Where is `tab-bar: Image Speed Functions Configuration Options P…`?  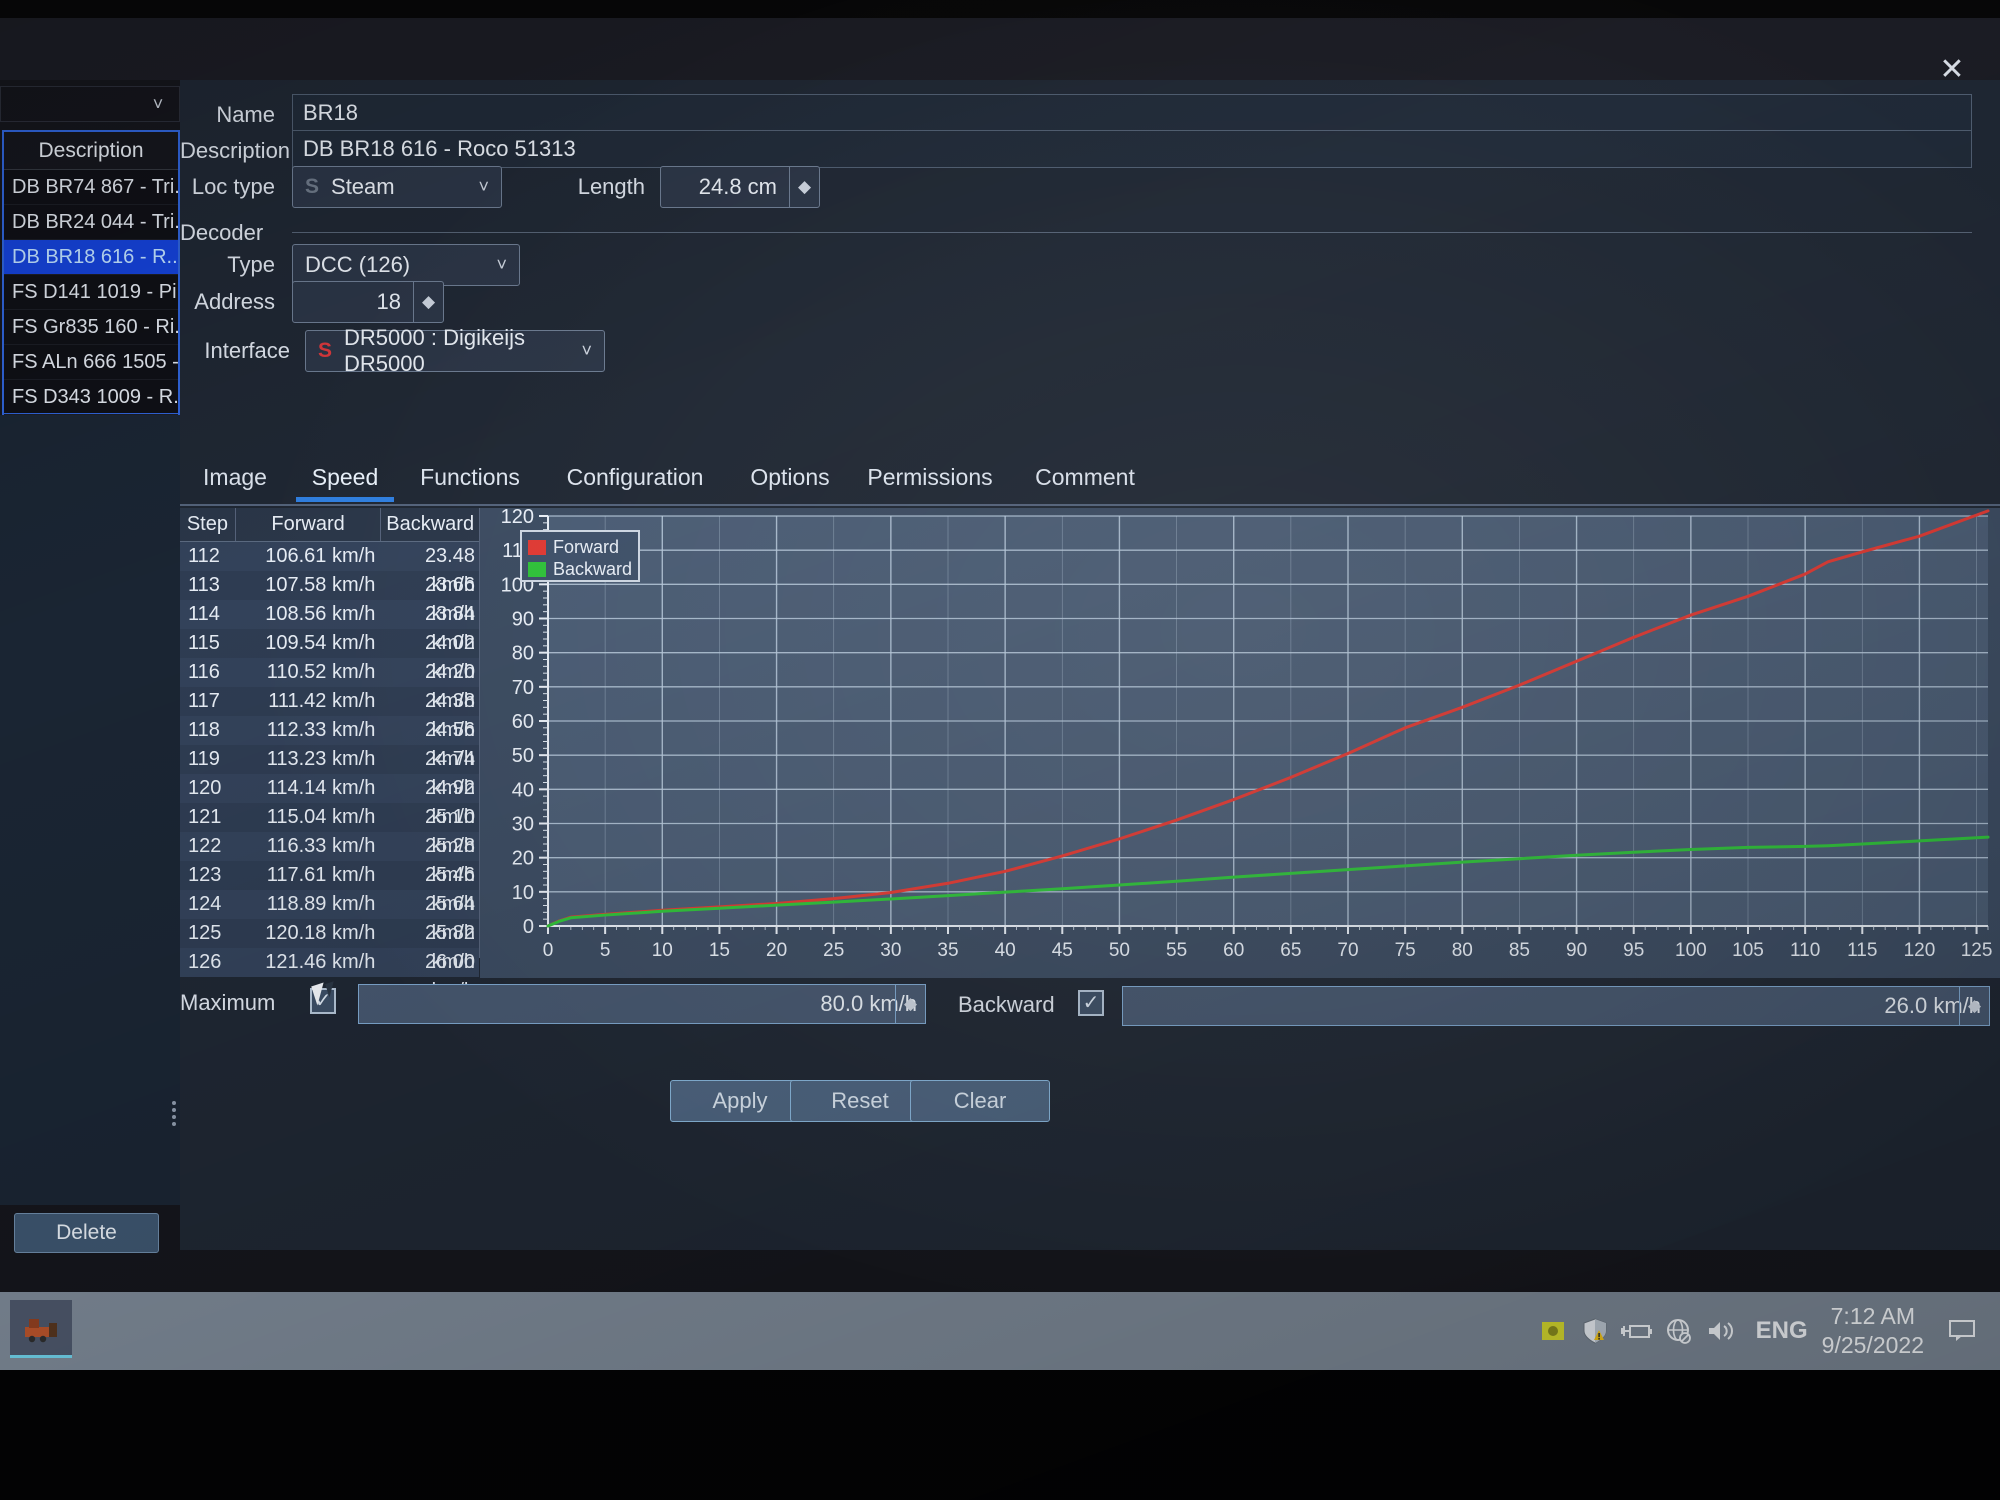 tab-bar: Image Speed Functions Configuration Options P… is located at coordinates (1090, 480).